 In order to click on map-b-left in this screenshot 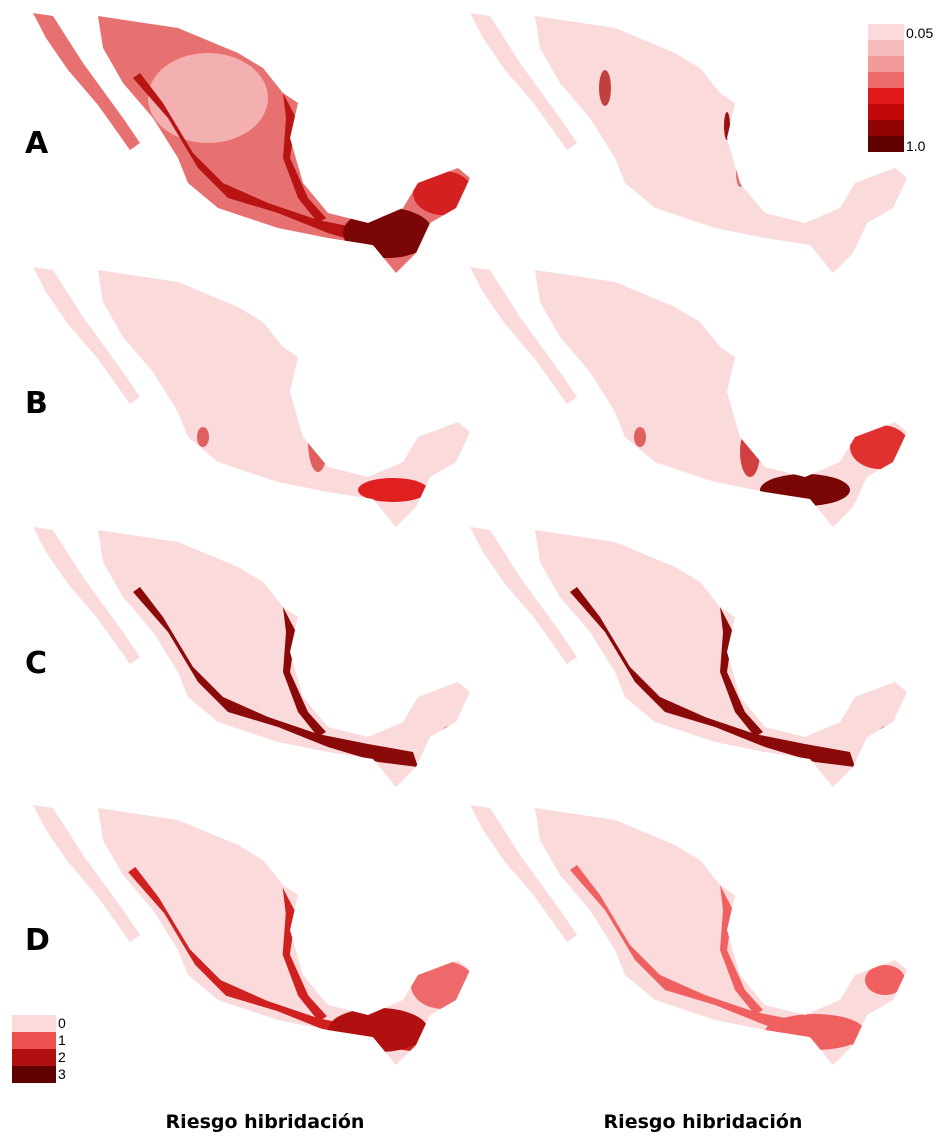, I will do `click(251, 397)`.